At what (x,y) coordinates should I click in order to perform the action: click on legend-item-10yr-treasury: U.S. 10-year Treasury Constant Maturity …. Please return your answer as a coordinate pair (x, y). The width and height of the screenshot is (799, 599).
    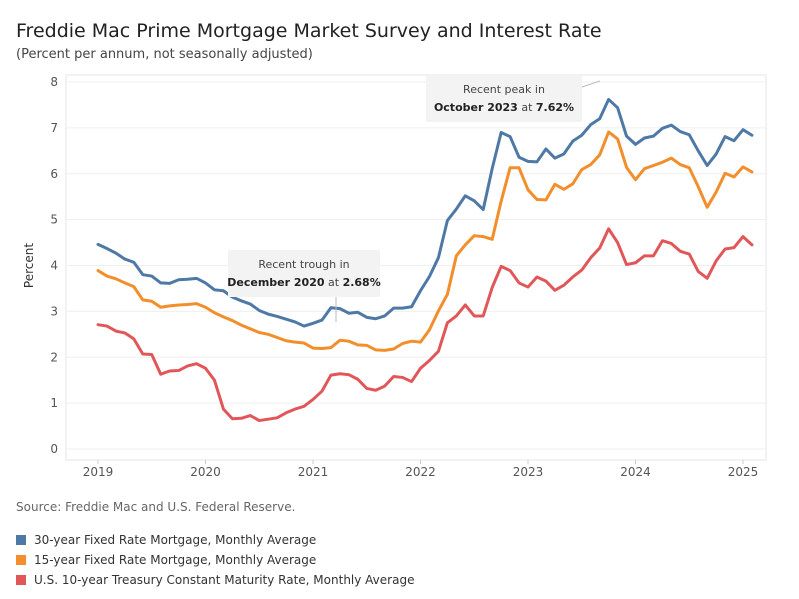
    Looking at the image, I should click on (215, 580).